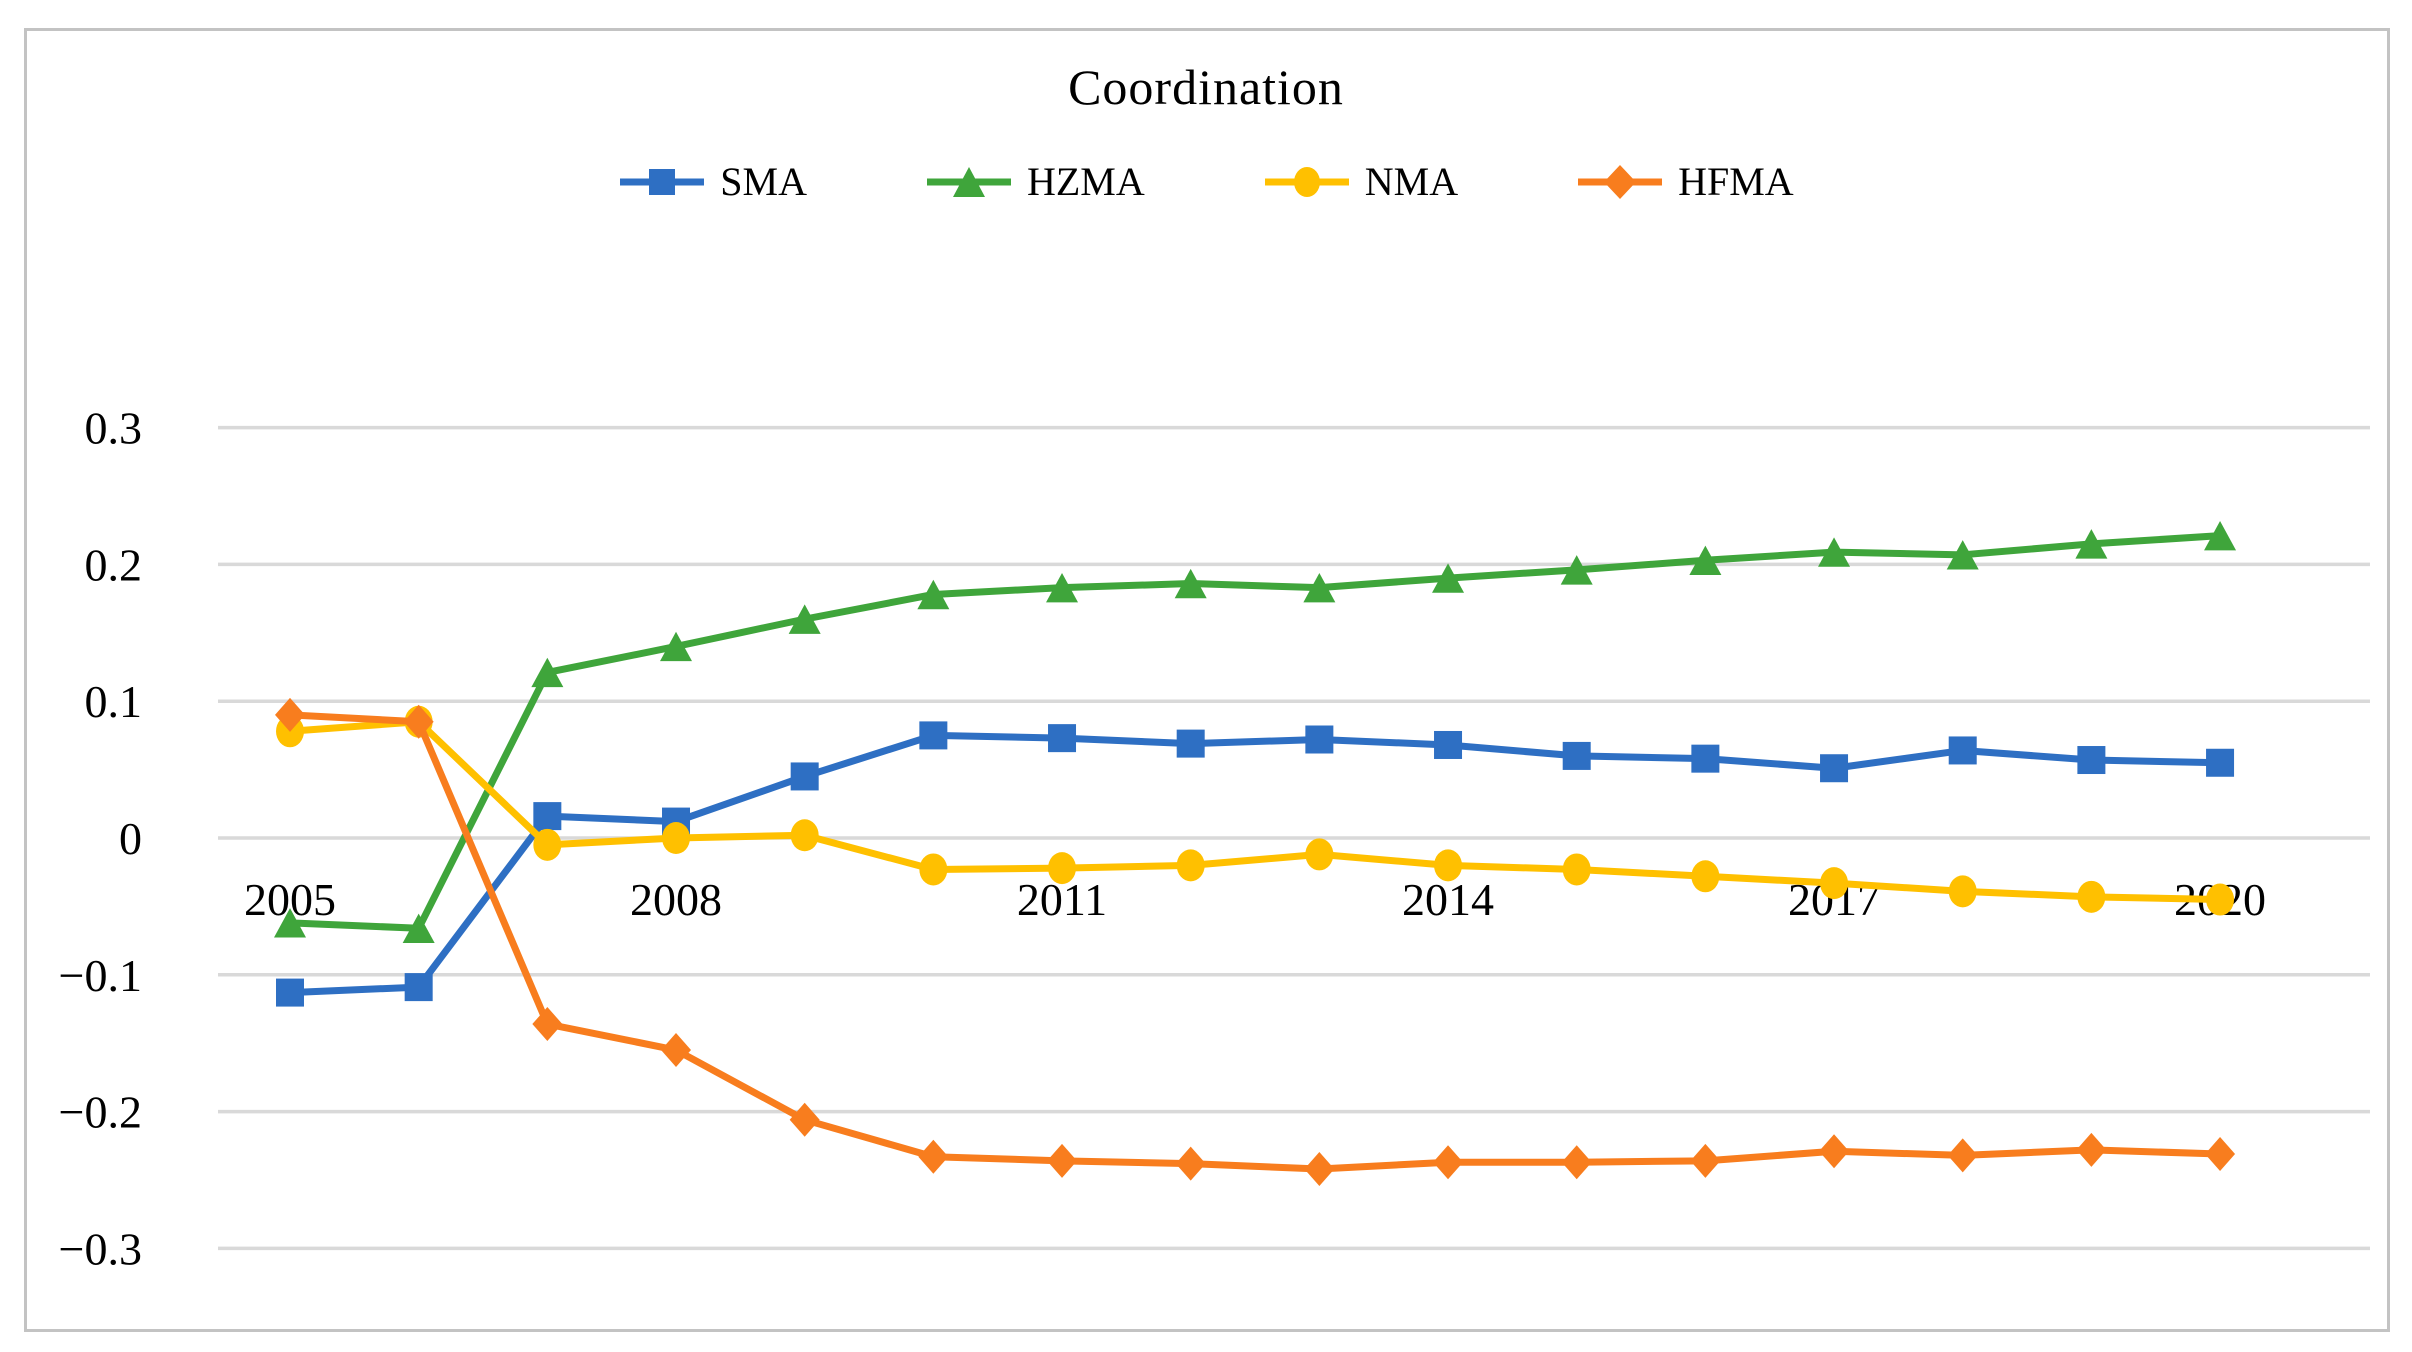  Describe the element at coordinates (2220, 899) in the screenshot. I see `marker-nma-2020` at that location.